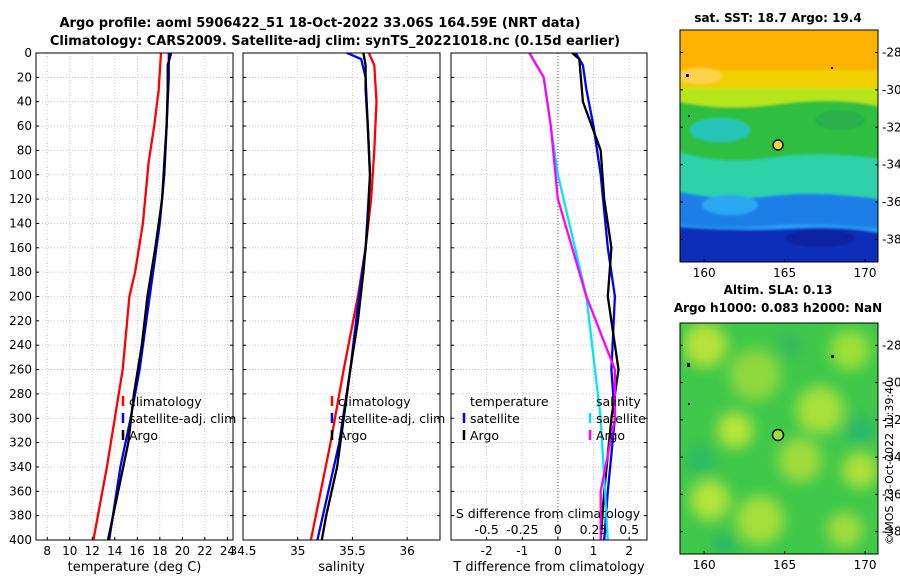  I want to click on x-tick-label: 36, so click(407, 551).